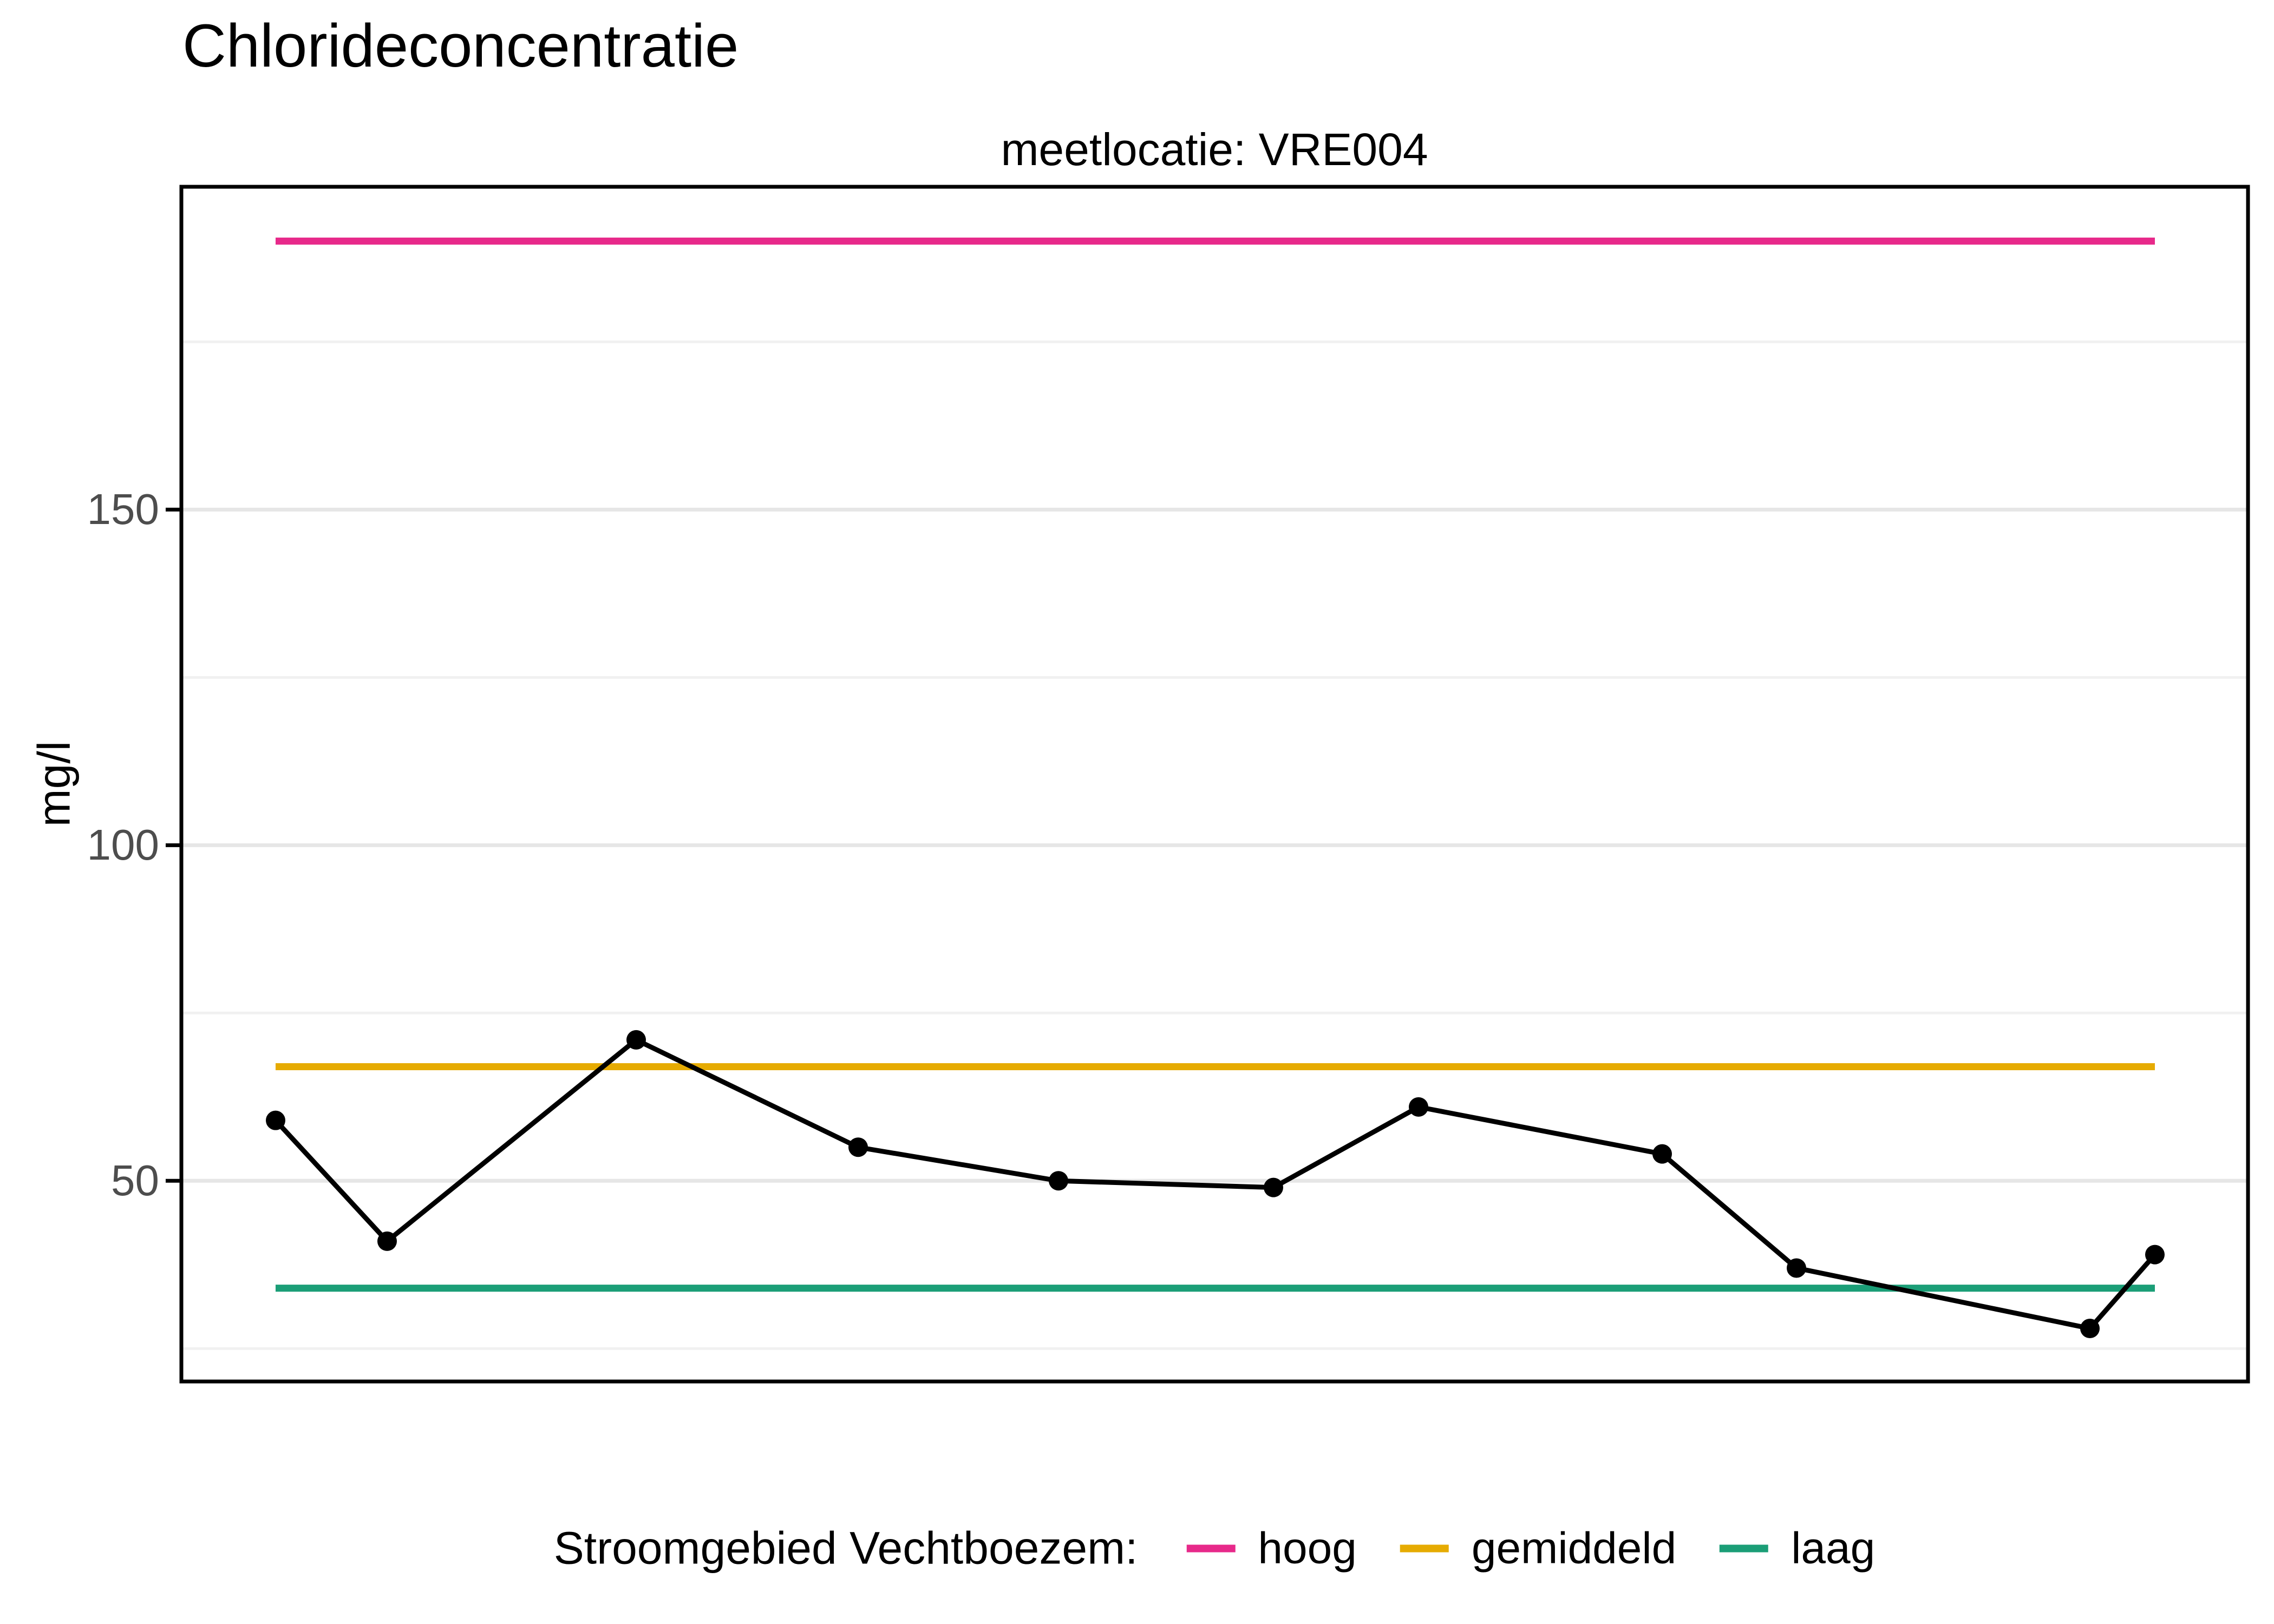 This screenshot has width=2274, height=1624. I want to click on legend-item-laag: laag, so click(1798, 1548).